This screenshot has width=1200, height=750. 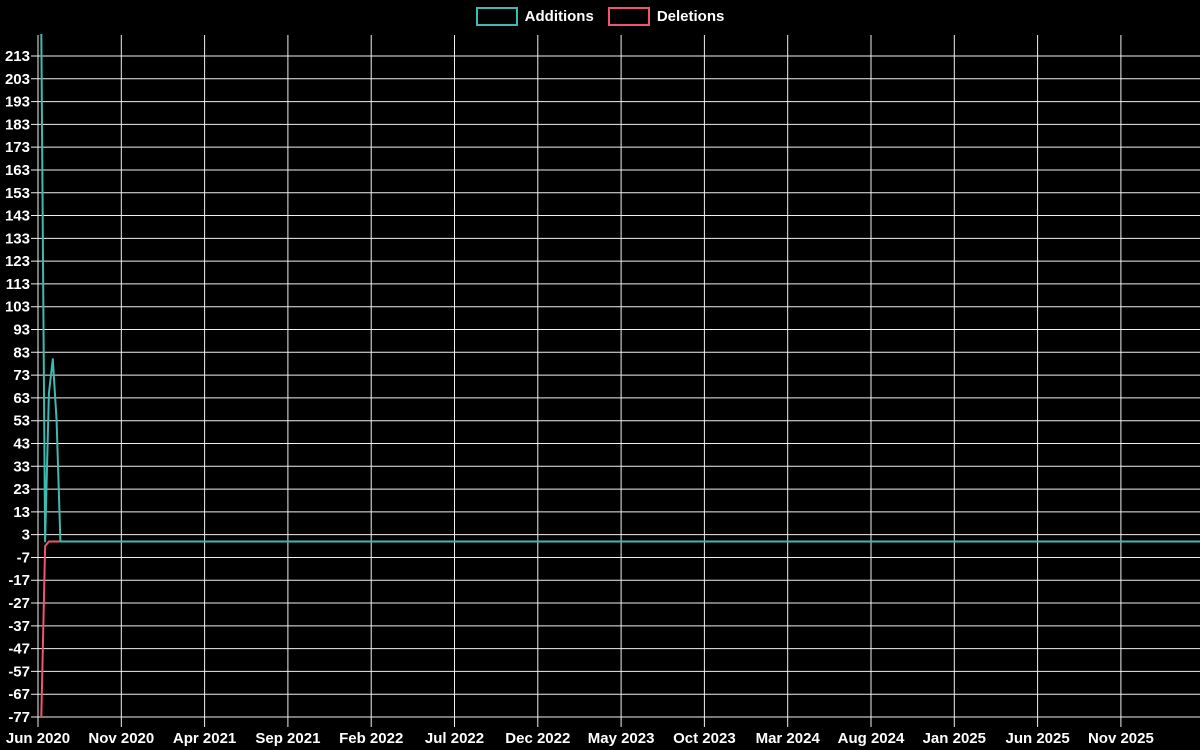 What do you see at coordinates (17, 193) in the screenshot?
I see `y-tick-label: 153` at bounding box center [17, 193].